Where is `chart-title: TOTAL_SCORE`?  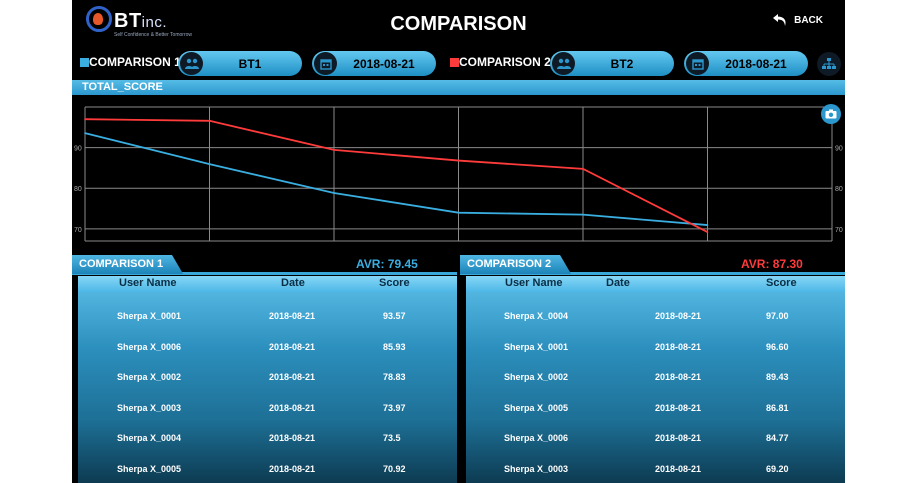
chart-title: TOTAL_SCORE is located at coordinates (122, 87).